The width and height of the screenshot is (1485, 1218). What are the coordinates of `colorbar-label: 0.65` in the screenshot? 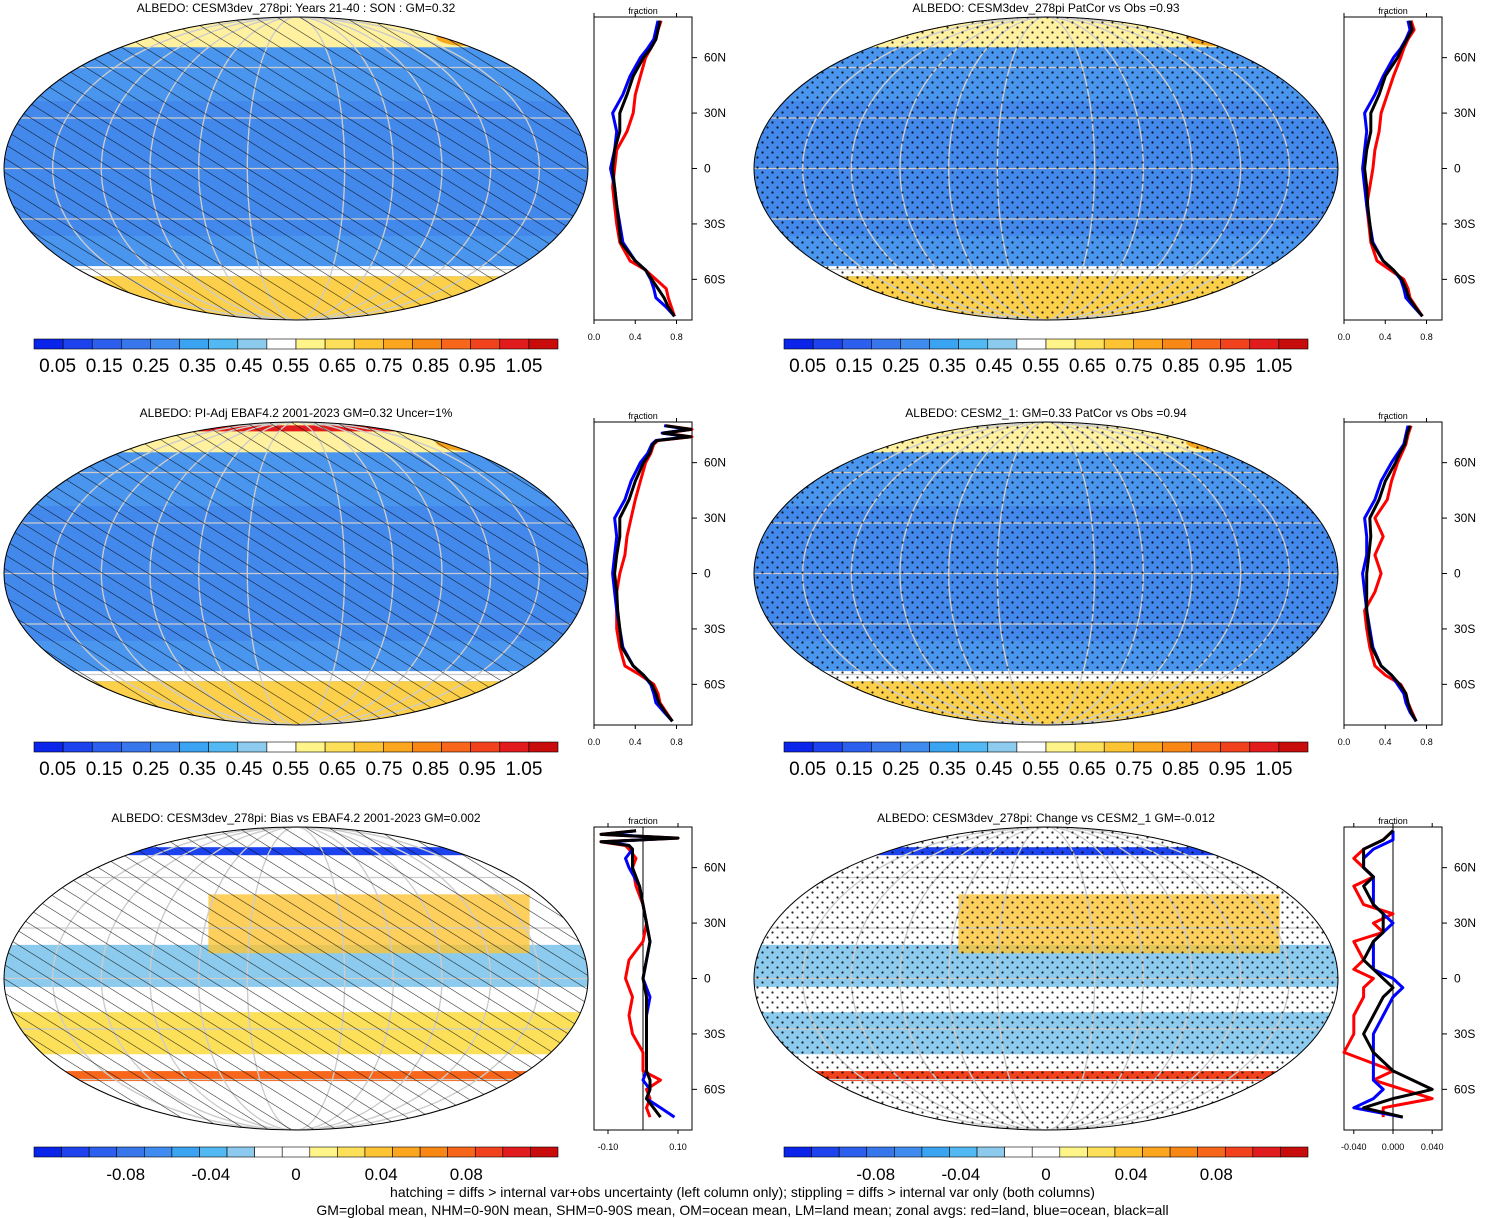 It's located at (1087, 366).